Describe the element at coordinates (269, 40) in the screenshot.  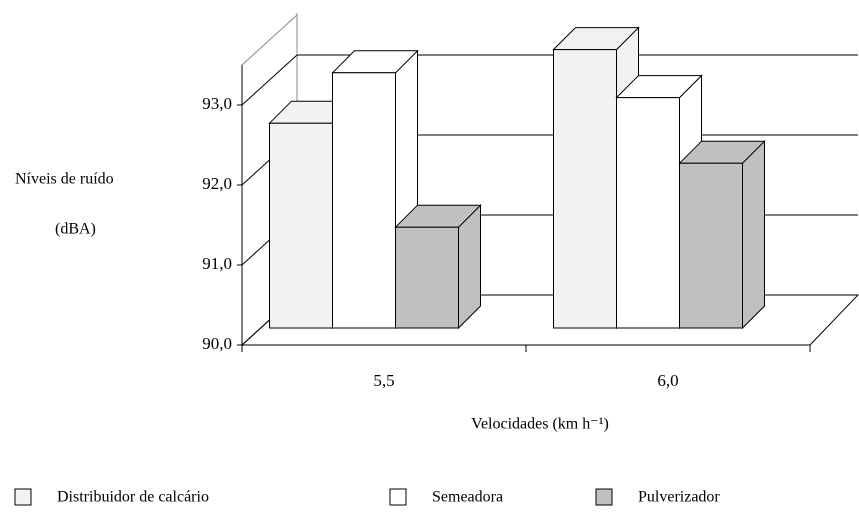
I see `side-wall-top` at that location.